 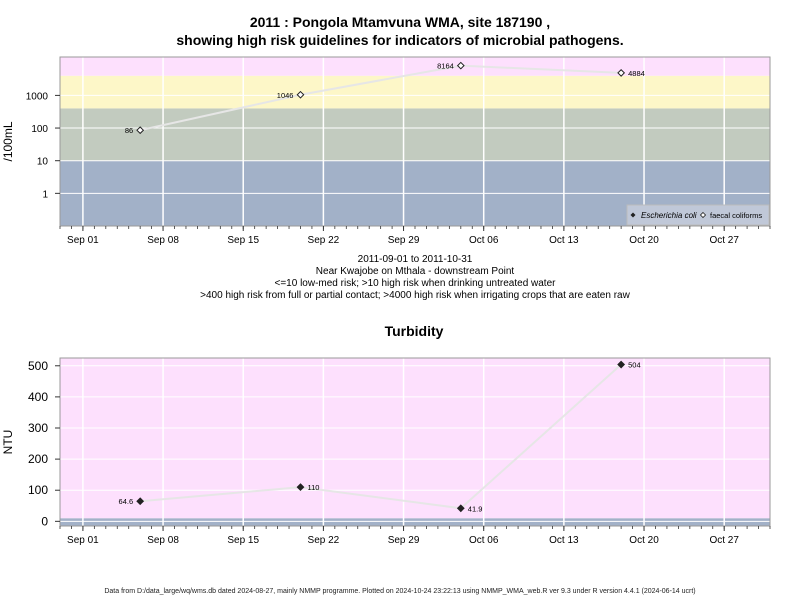 What do you see at coordinates (39, 129) in the screenshot?
I see `y-tick-label-3: 100` at bounding box center [39, 129].